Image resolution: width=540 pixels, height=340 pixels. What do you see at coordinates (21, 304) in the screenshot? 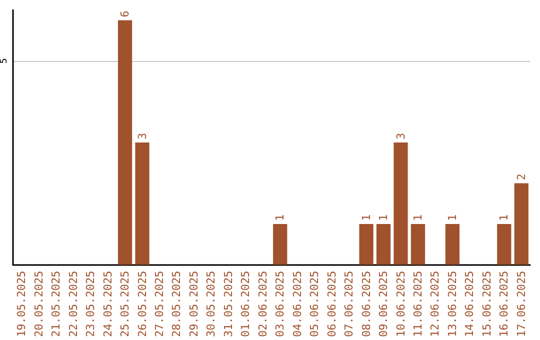
I see `x-tick-label: 19.05.2025` at bounding box center [21, 304].